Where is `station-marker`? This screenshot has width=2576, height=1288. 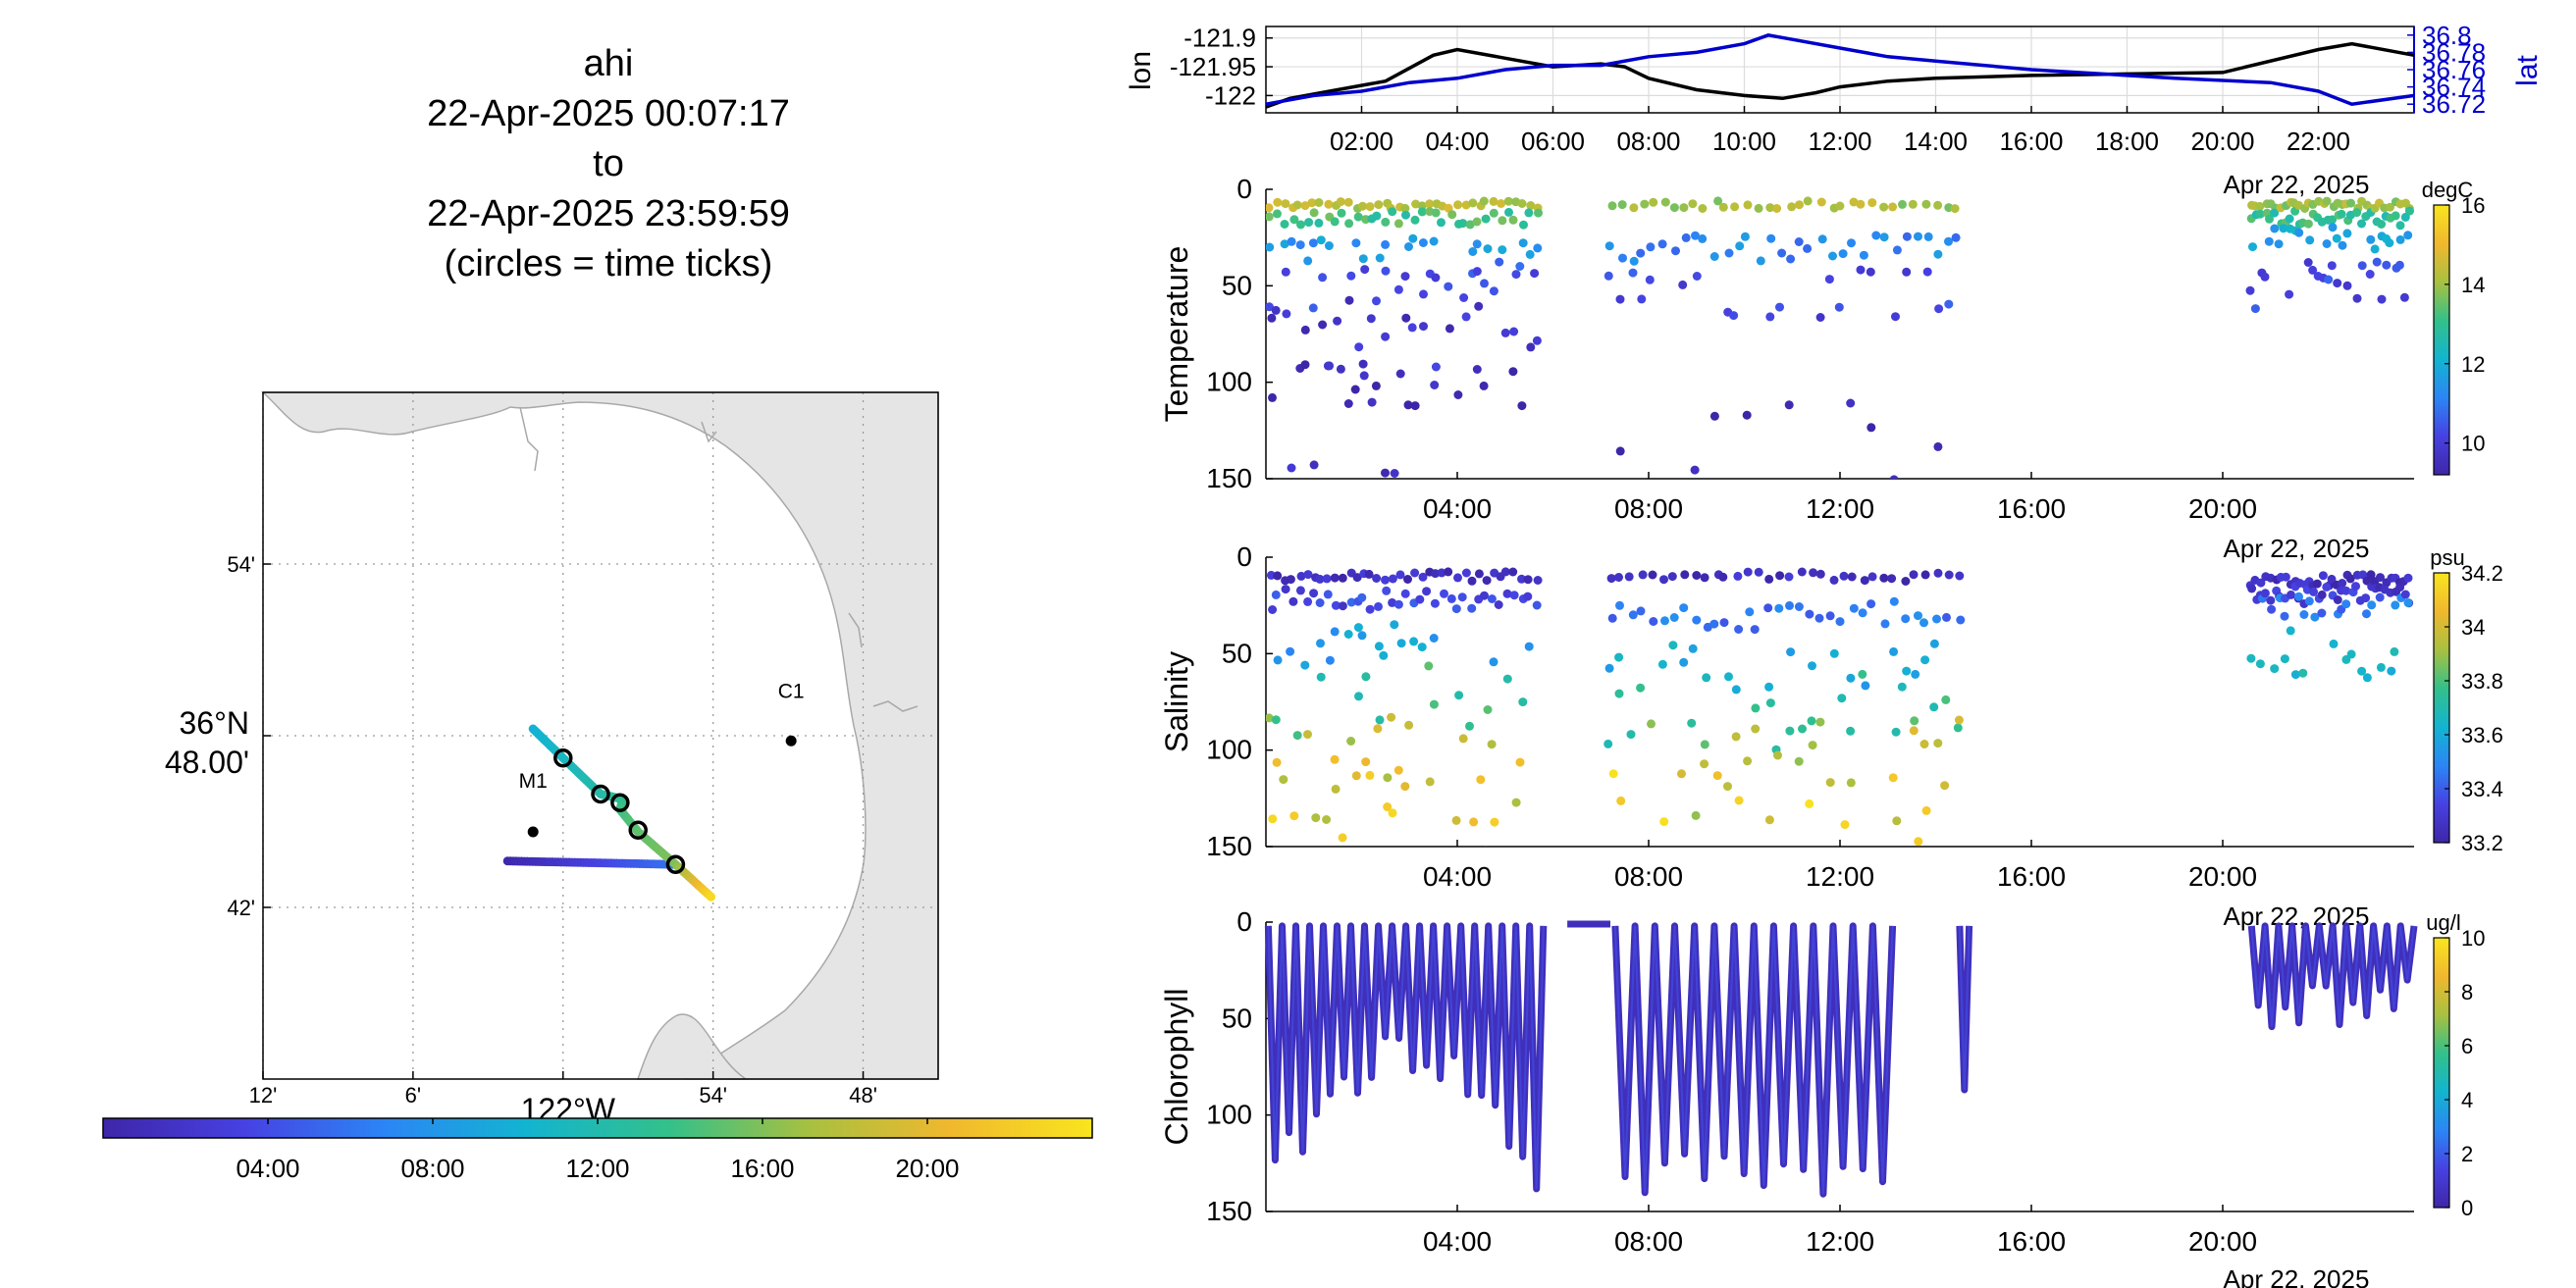 station-marker is located at coordinates (533, 832).